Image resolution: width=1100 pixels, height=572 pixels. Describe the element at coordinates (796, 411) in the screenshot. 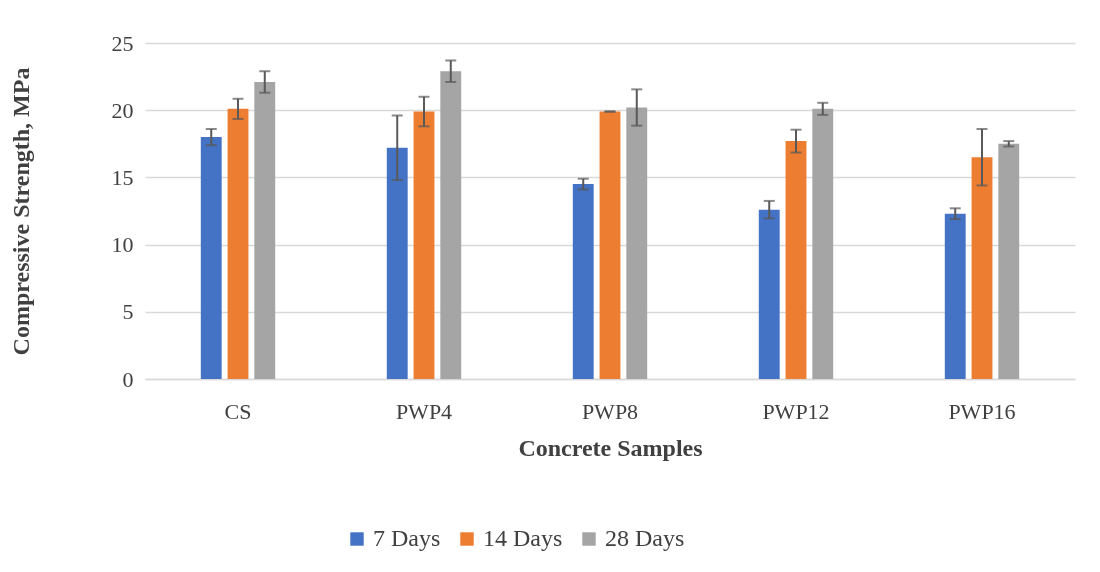

I see `x-tick-label: PWP12` at that location.